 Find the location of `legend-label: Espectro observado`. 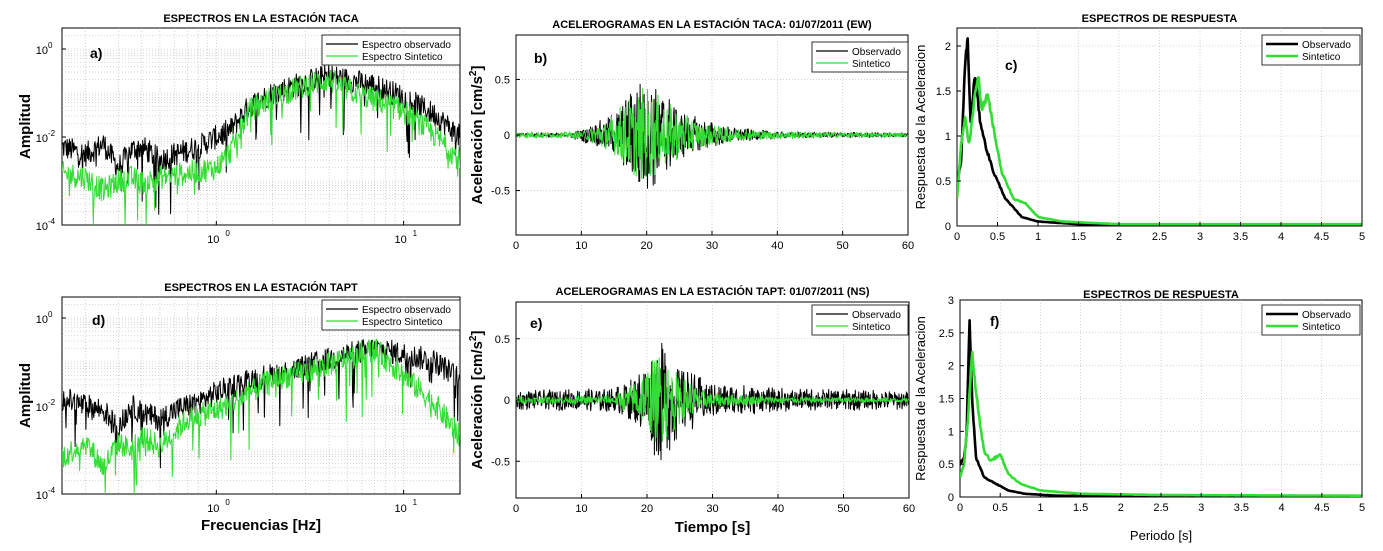

legend-label: Espectro observado is located at coordinates (406, 310).